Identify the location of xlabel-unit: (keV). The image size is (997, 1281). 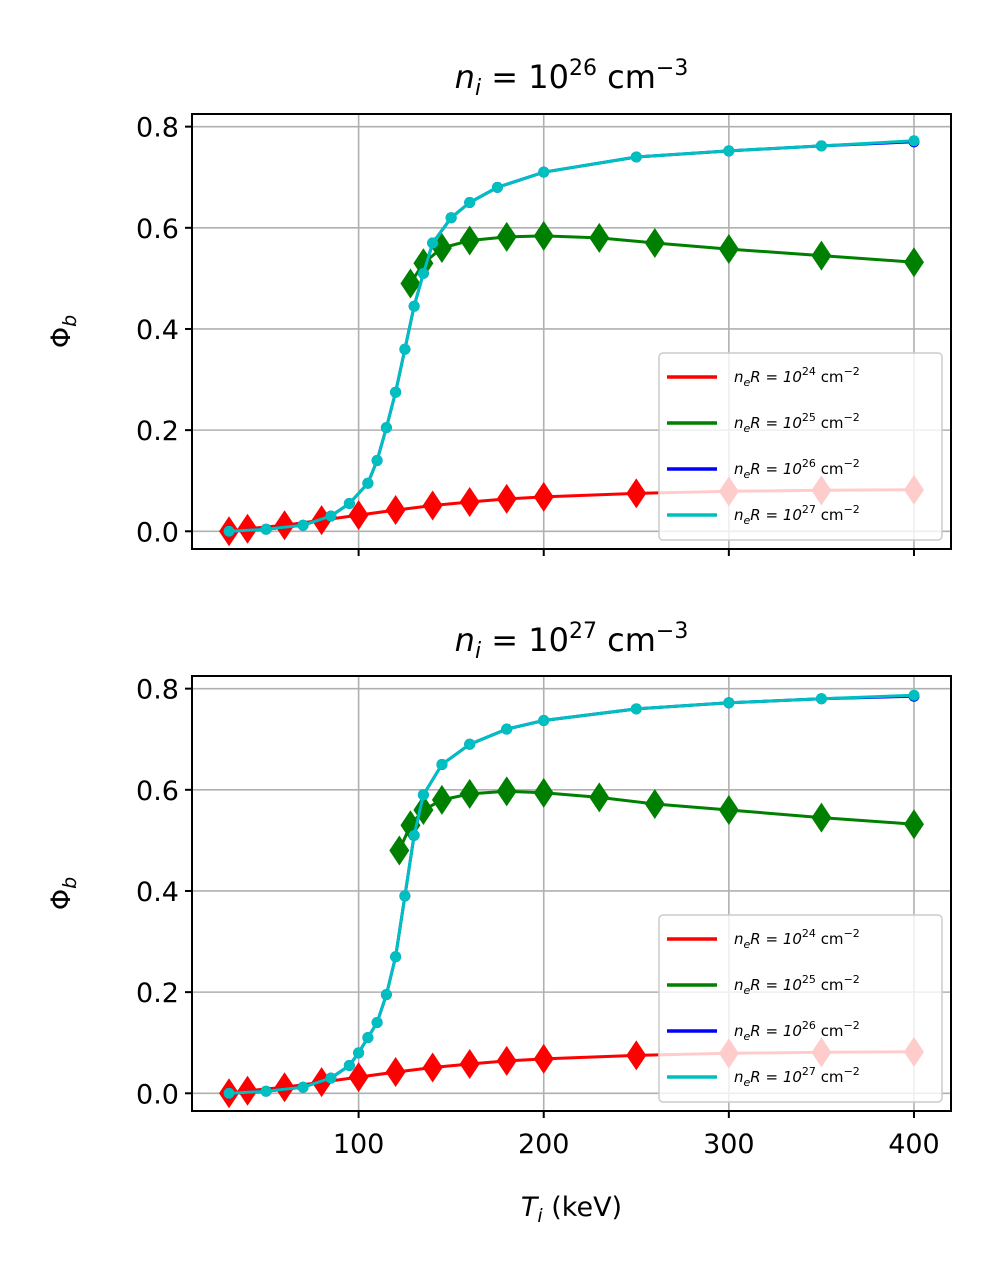
(582, 1207).